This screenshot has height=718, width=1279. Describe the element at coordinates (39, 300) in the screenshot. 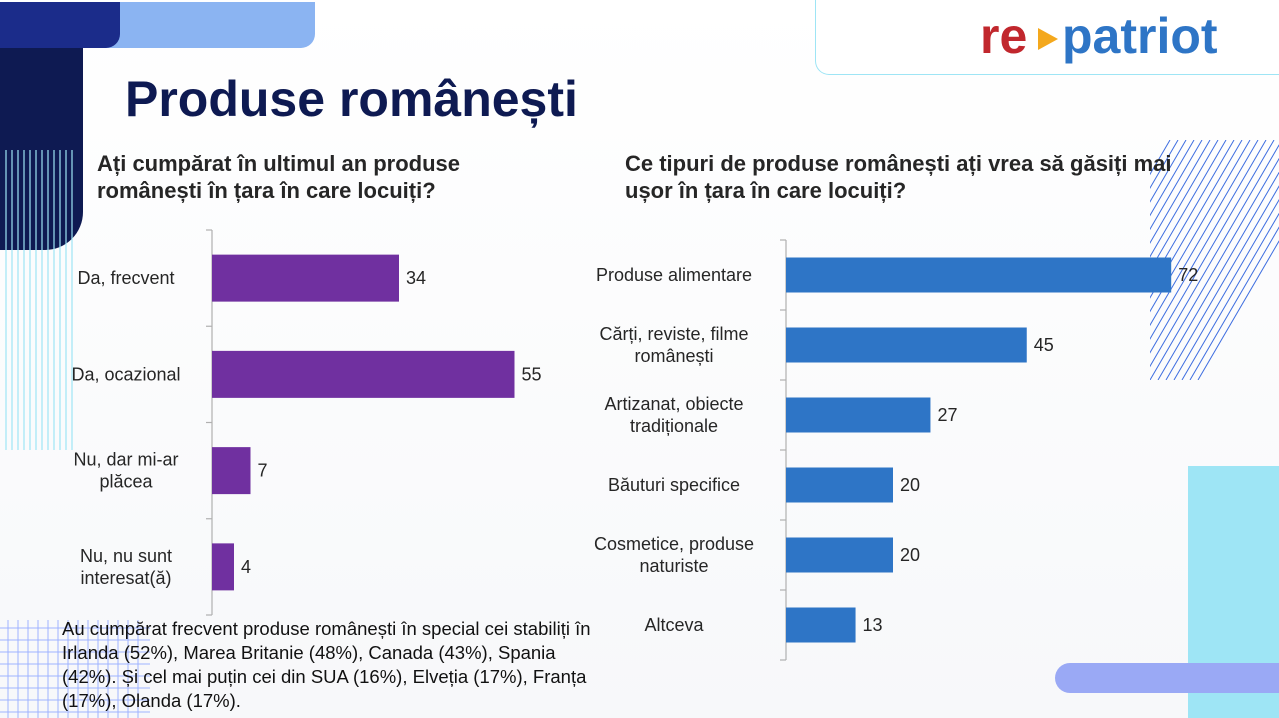

I see `left-stripes-deco` at that location.